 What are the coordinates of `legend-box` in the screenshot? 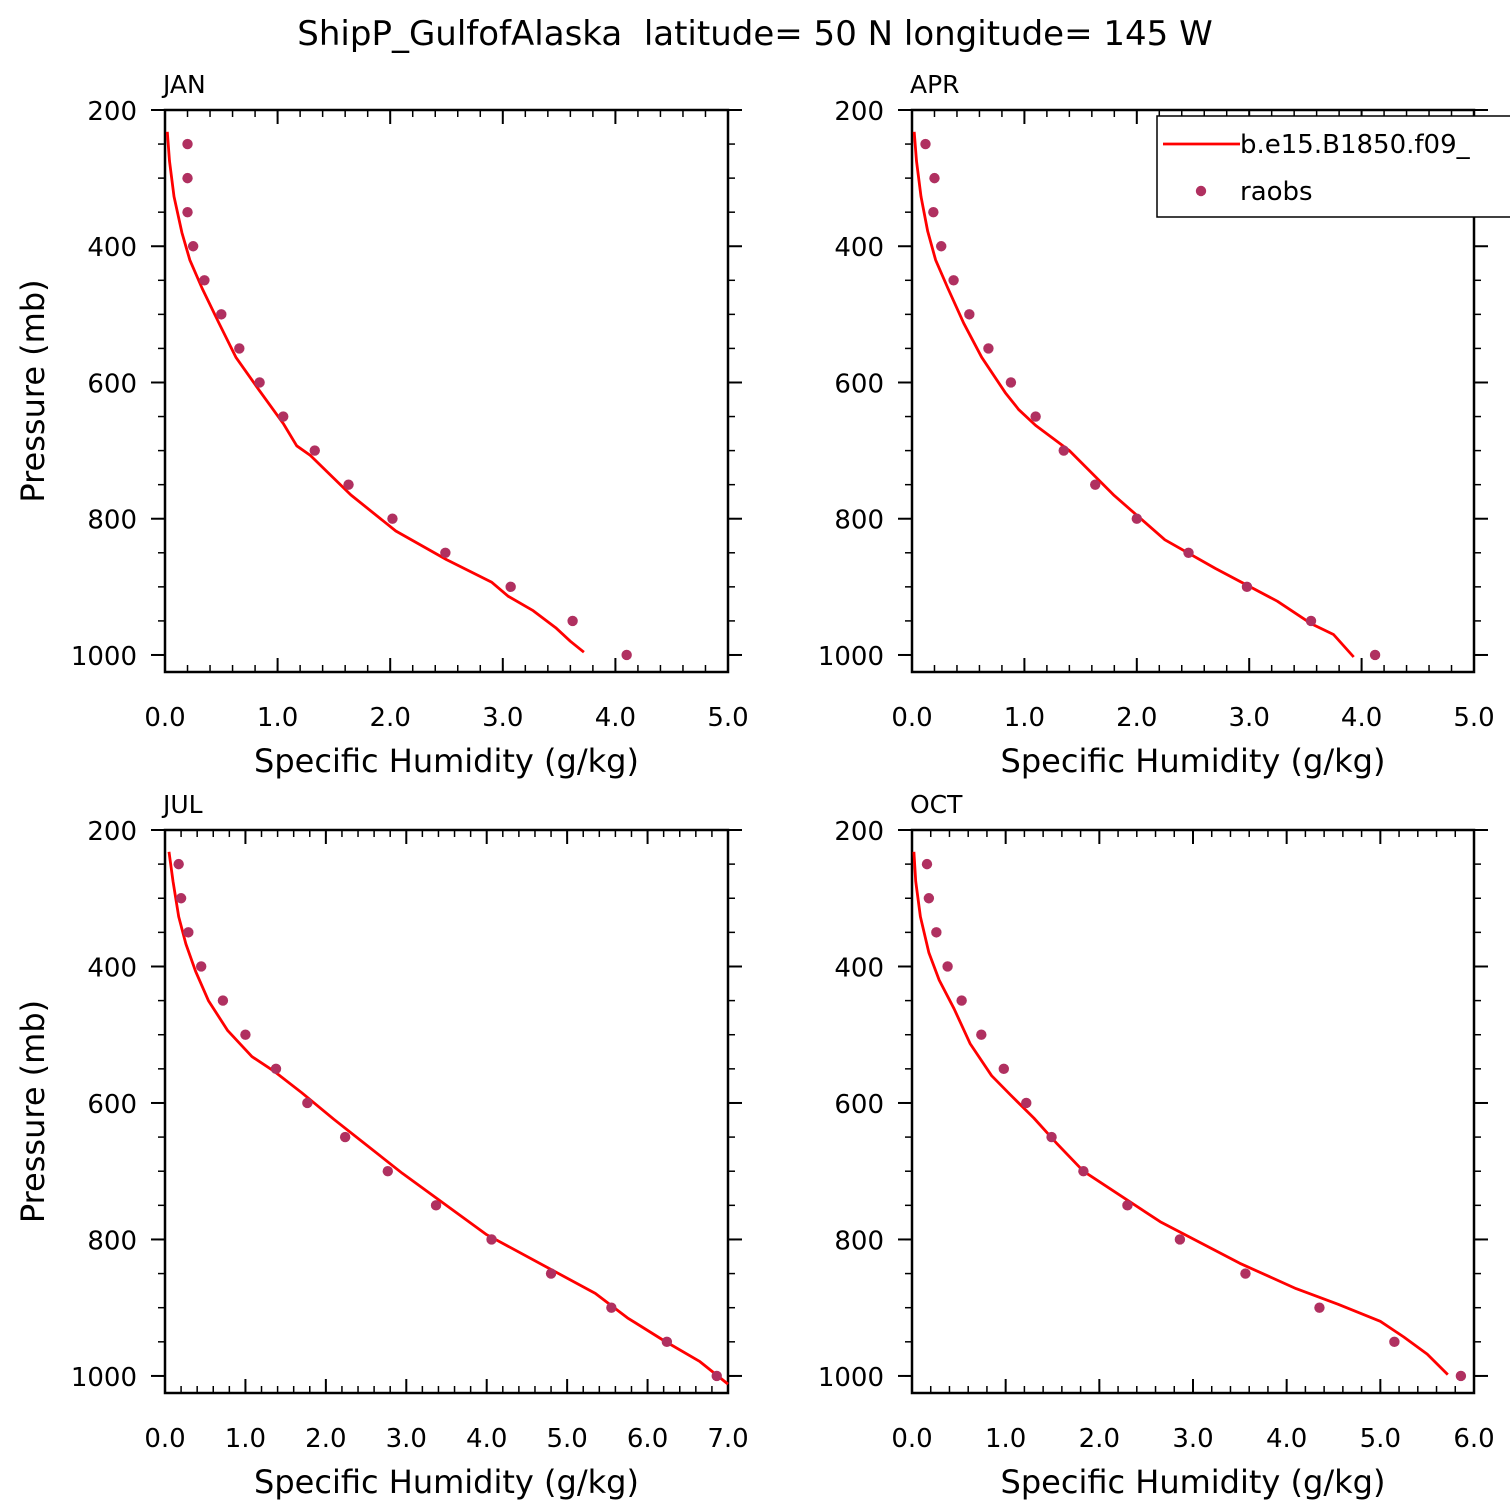 It's located at (1333, 166).